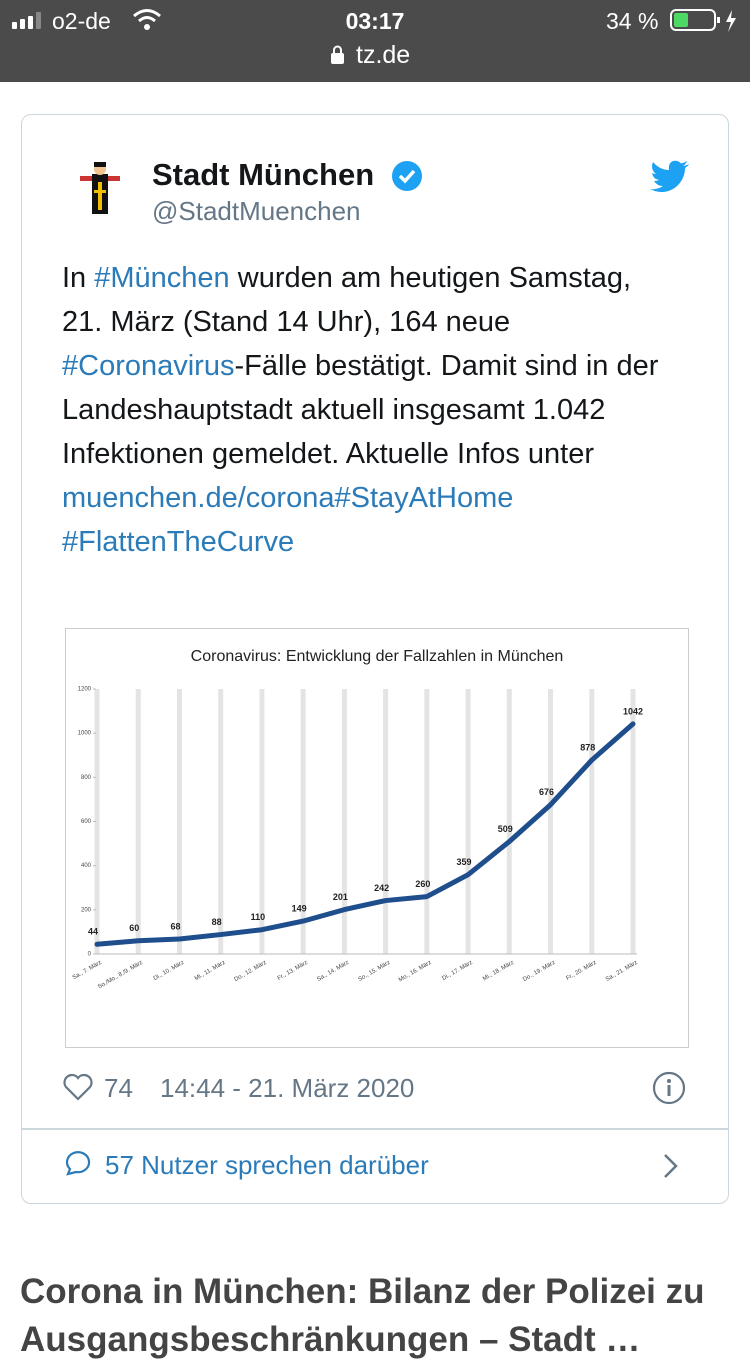 This screenshot has height=1364, width=750. What do you see at coordinates (632, 21) in the screenshot?
I see `battery-level: 34 %` at bounding box center [632, 21].